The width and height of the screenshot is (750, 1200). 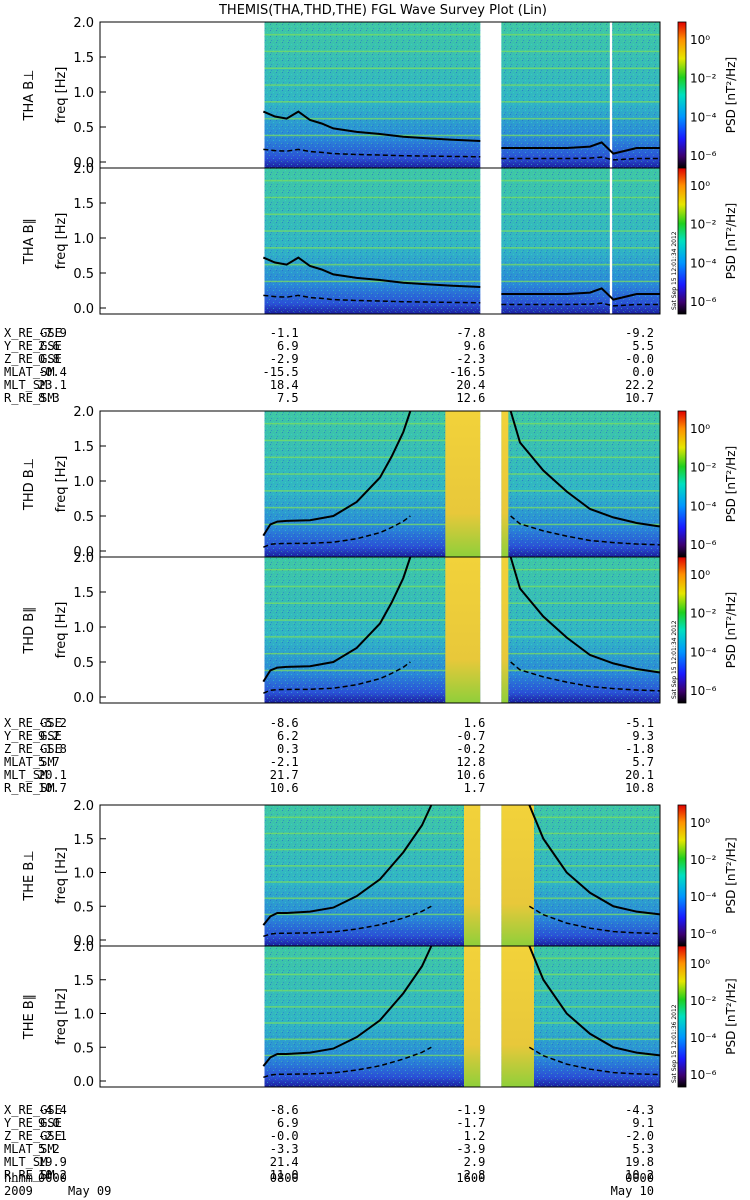 What do you see at coordinates (639, 385) in the screenshot?
I see `ephemeris-value: 22.2` at bounding box center [639, 385].